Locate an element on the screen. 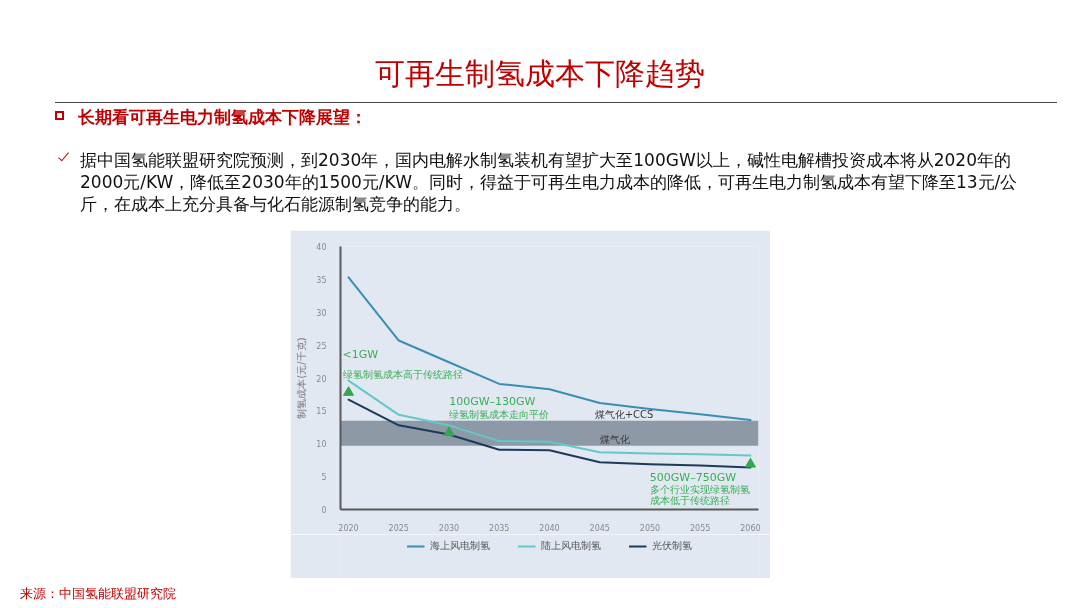  x-tick-label: 2045 is located at coordinates (599, 528).